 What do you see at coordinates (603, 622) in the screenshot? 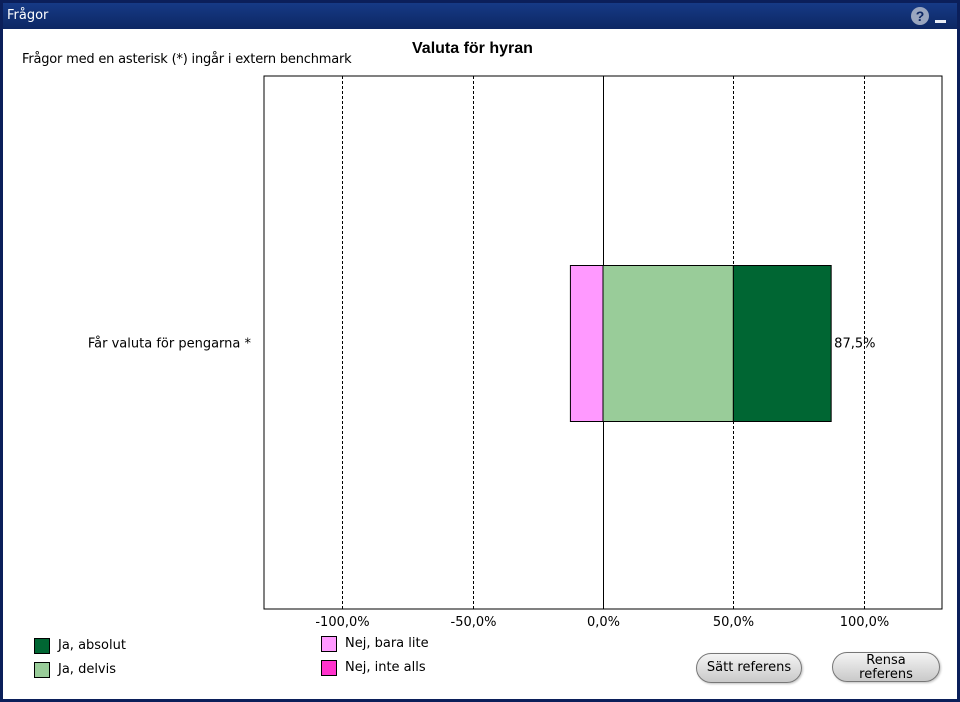
I see `x-tick-label: 0,0%` at bounding box center [603, 622].